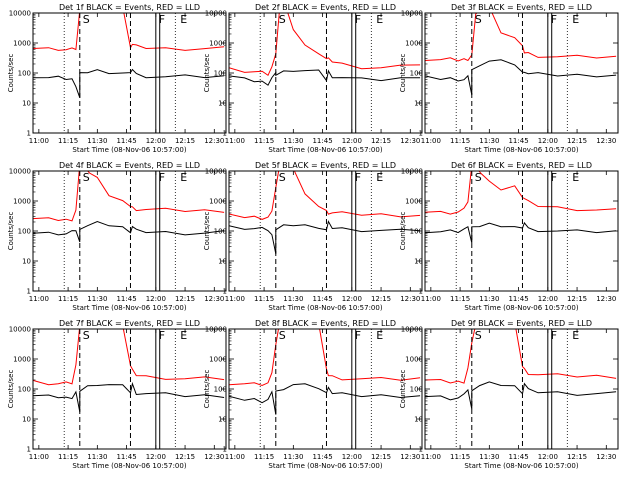  I want to click on panel-title: Det 2f BLACK = Events, RED = LLD, so click(325, 7).